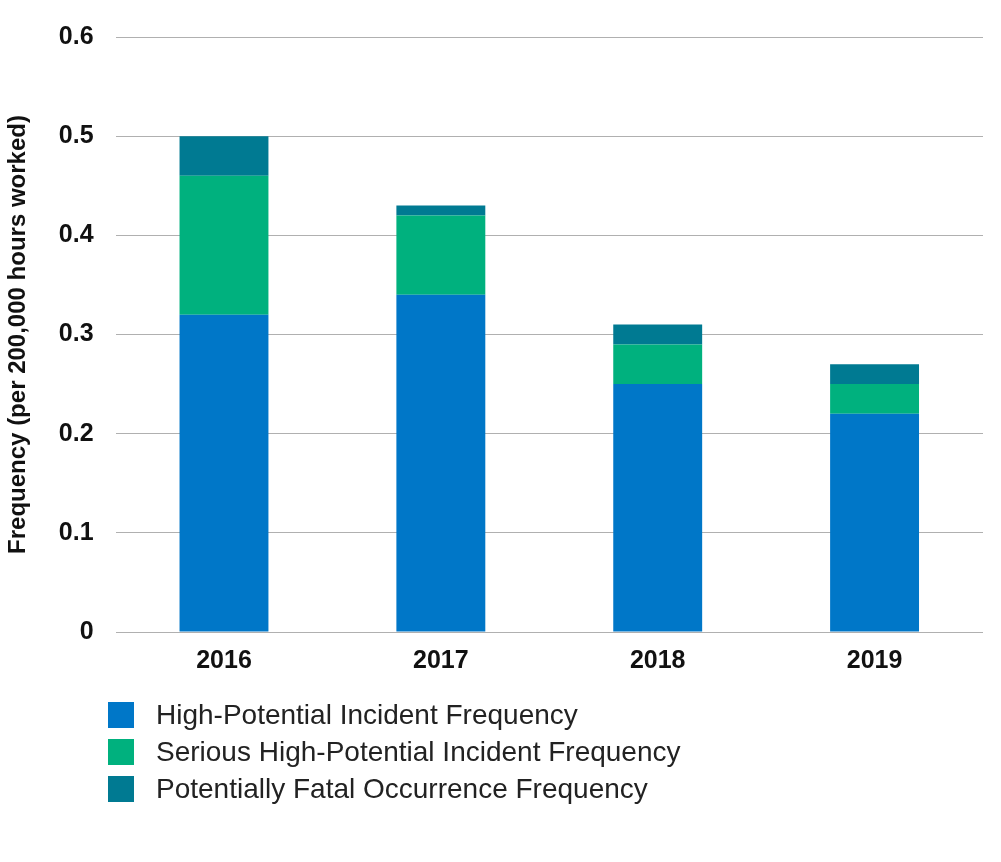  What do you see at coordinates (418, 751) in the screenshot?
I see `legend-label: Serious High-Potential Incident Frequency` at bounding box center [418, 751].